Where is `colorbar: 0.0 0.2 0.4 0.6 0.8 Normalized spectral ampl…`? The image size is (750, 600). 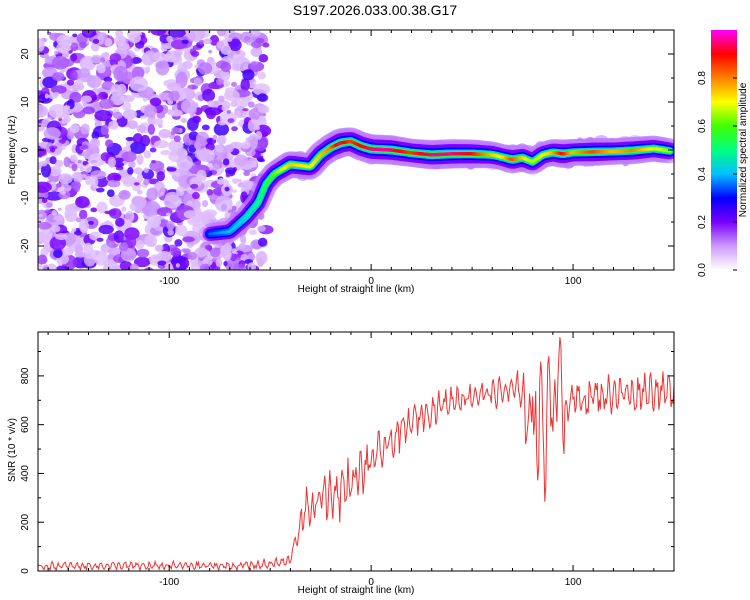
colorbar: 0.0 0.2 0.4 0.6 0.8 Normalized spectral ampl… is located at coordinates (723, 153).